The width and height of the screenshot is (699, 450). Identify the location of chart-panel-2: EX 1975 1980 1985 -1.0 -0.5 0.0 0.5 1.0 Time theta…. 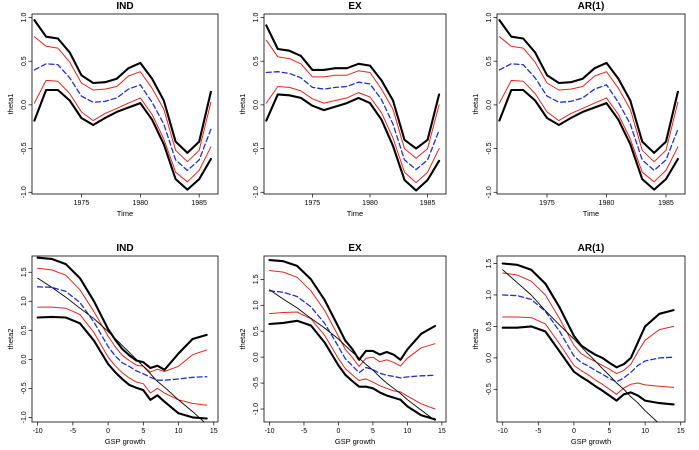
(342, 109).